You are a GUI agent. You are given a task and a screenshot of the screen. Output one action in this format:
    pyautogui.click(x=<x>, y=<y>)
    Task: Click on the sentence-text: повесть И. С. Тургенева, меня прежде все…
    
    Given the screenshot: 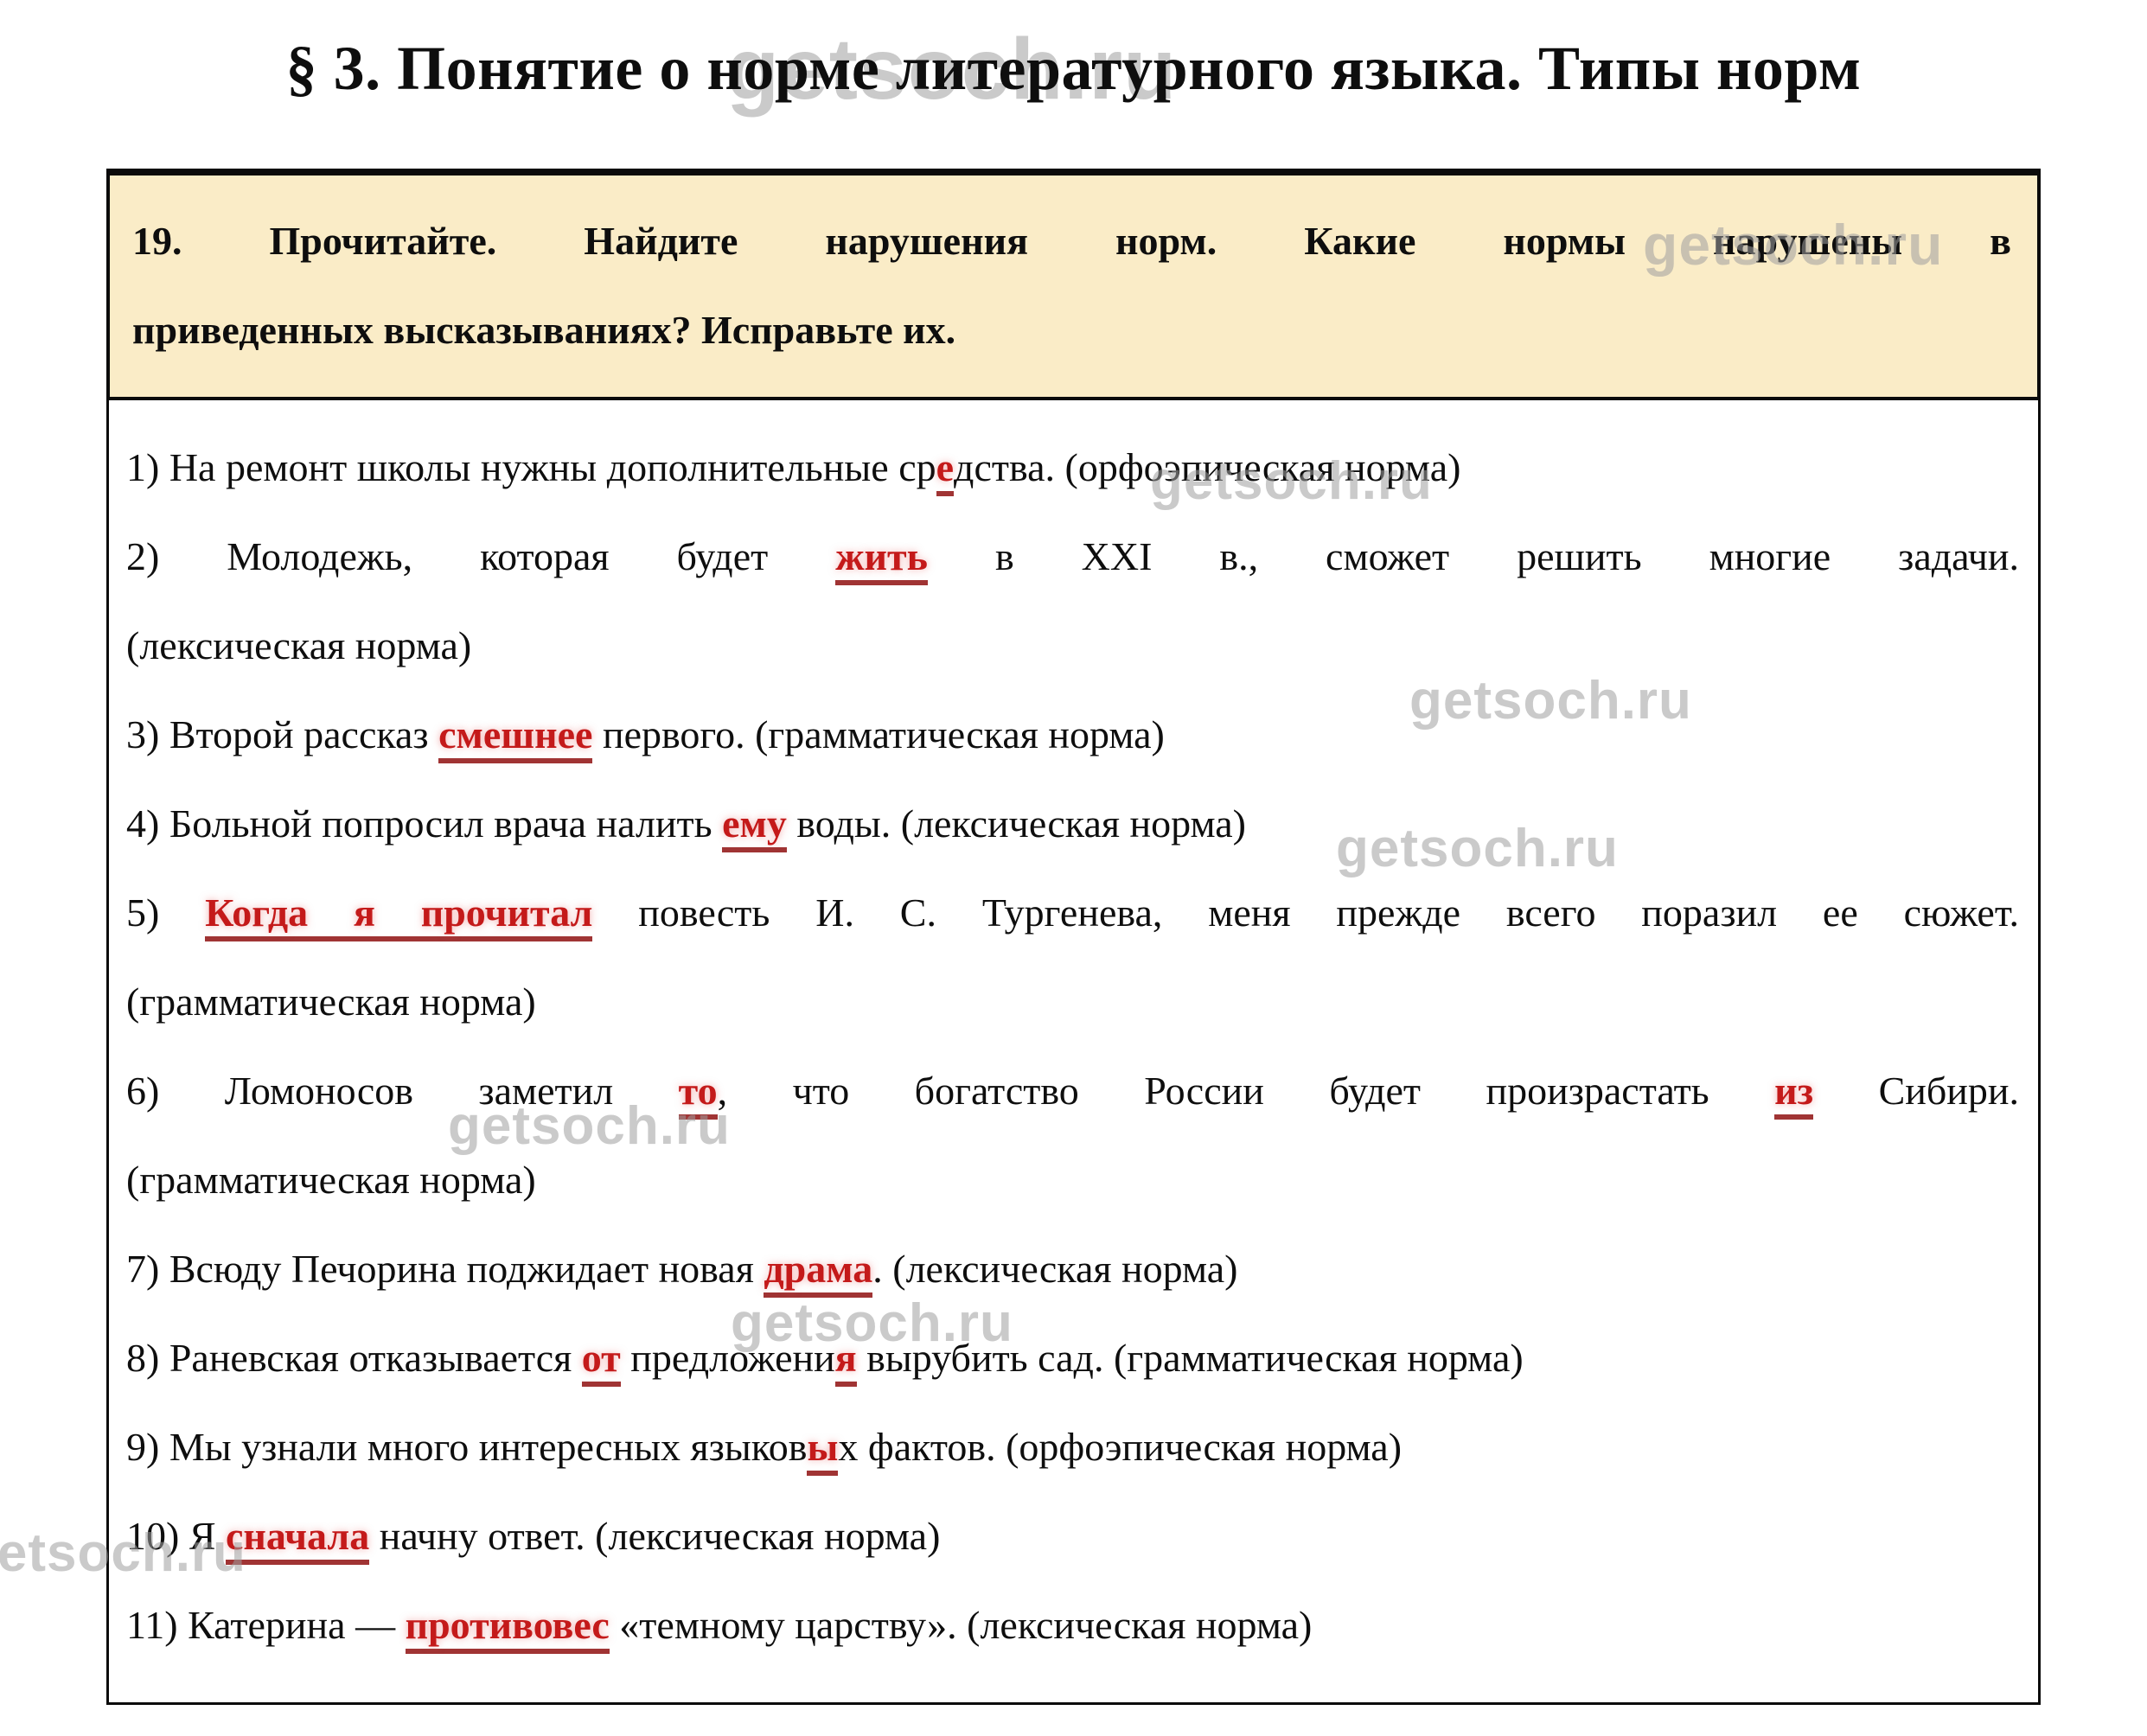 What is the action you would take?
    pyautogui.click(x=1305, y=913)
    